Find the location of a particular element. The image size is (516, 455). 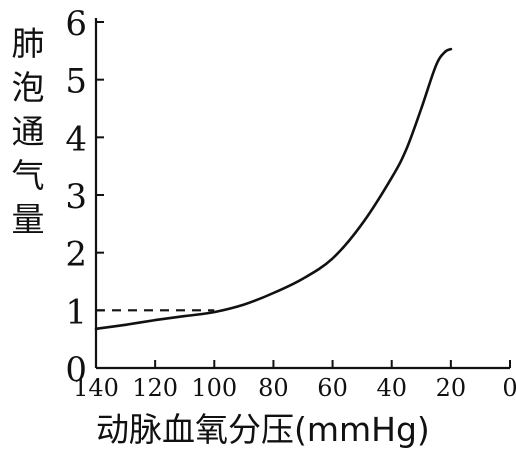

y-axis-label: 肺泡通气量 is located at coordinates (28, 131).